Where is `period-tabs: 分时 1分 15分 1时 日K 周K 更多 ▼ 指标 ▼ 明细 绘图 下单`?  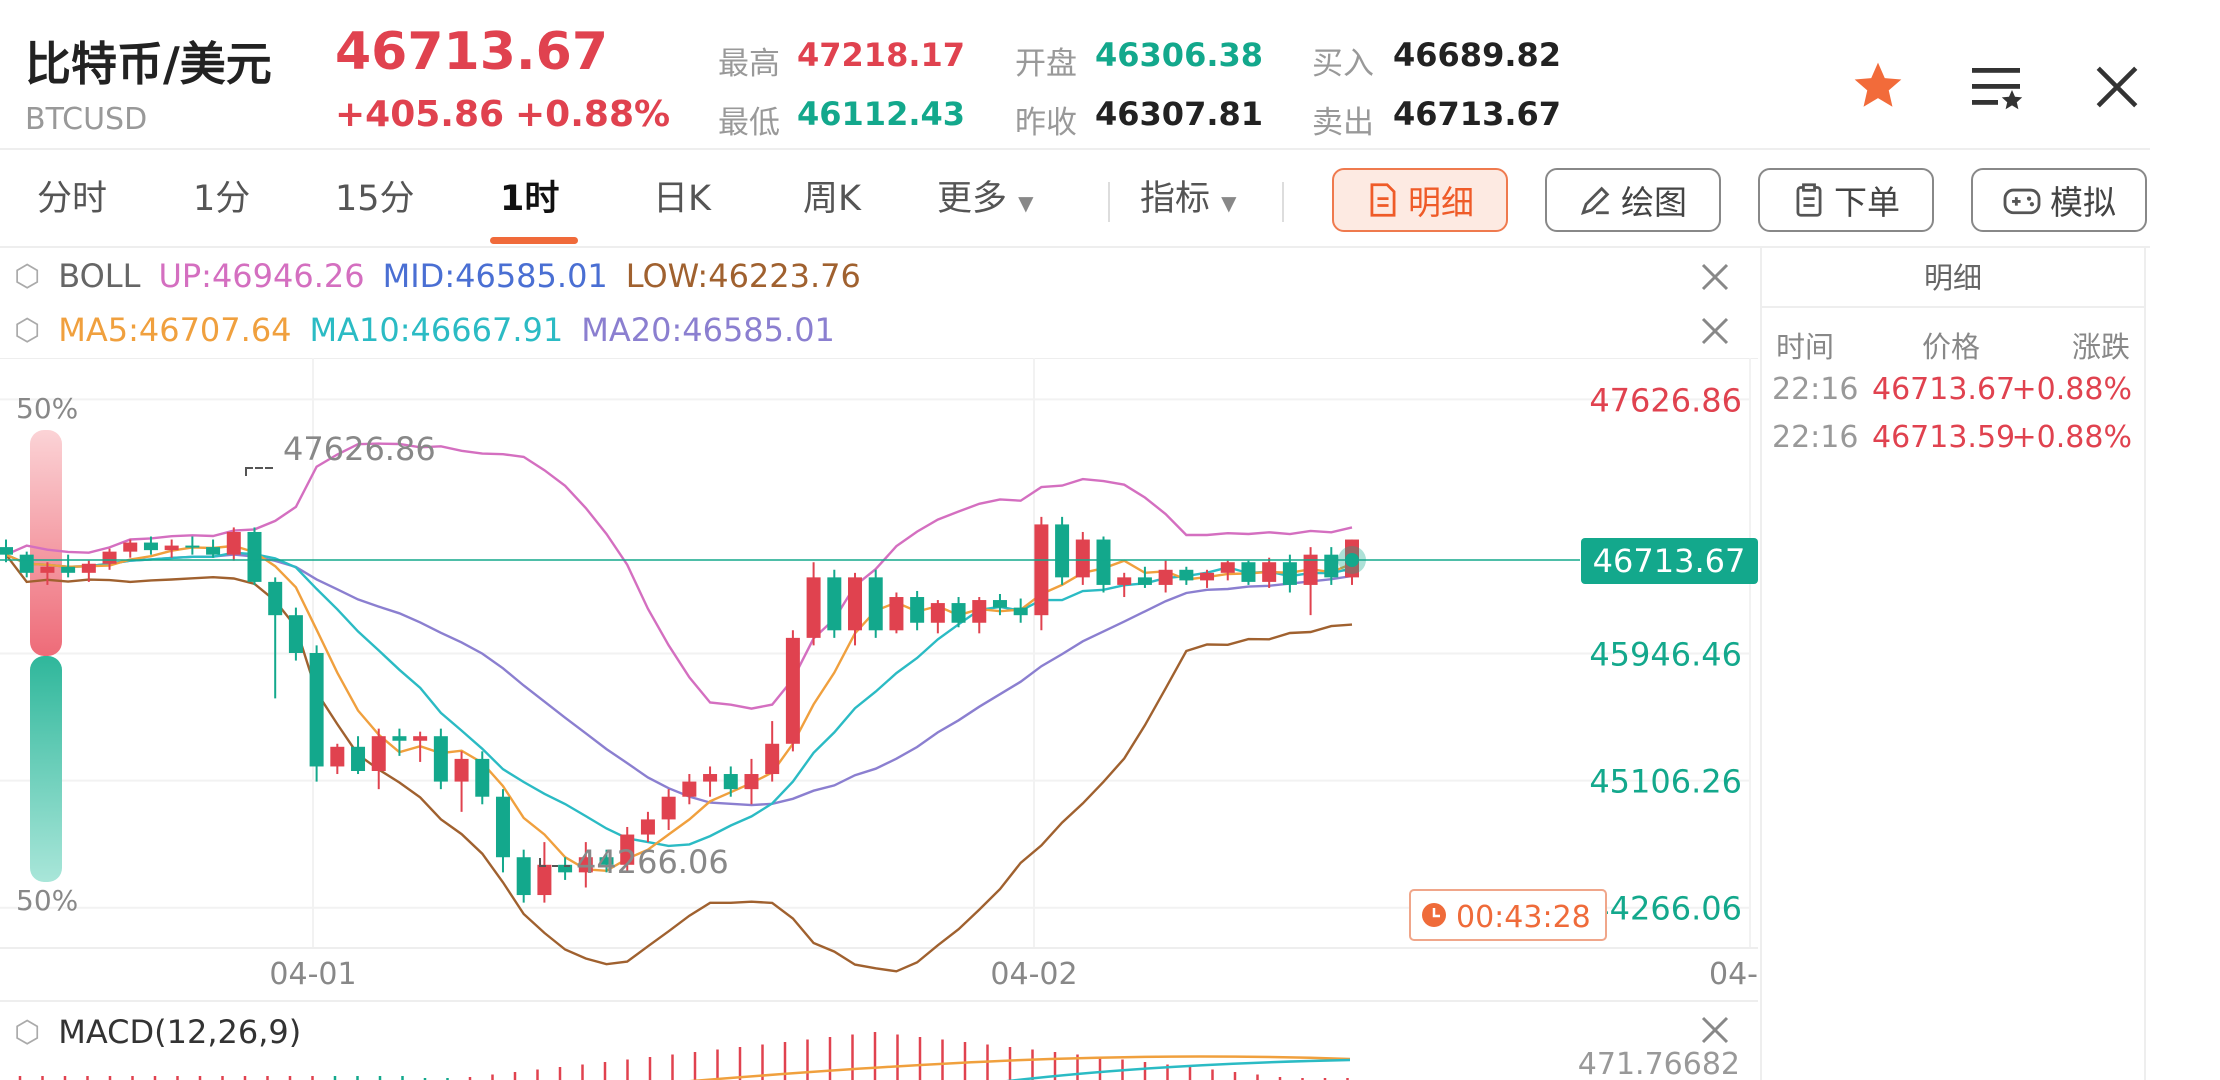 period-tabs: 分时 1分 15分 1时 日K 周K 更多 ▼ 指标 ▼ 明细 绘图 下单 is located at coordinates (1075, 199).